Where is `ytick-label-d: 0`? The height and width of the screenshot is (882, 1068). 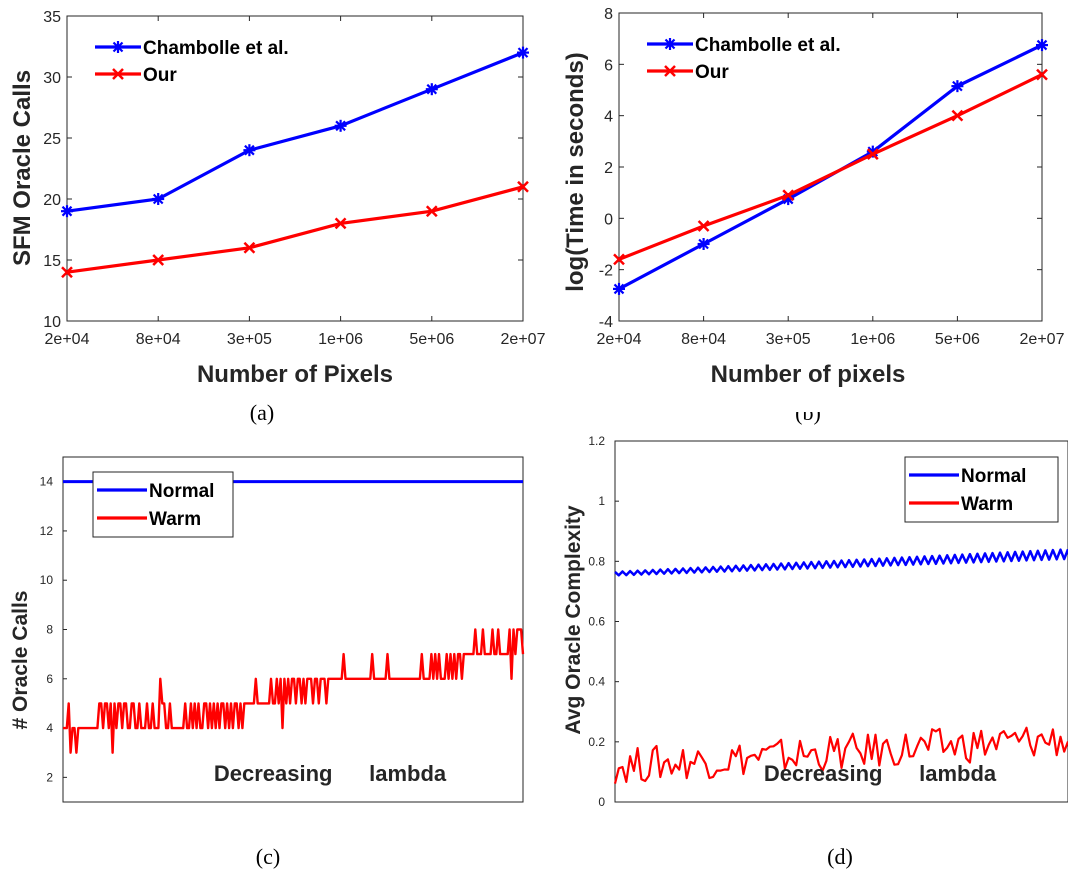
ytick-label-d: 0 is located at coordinates (601, 802).